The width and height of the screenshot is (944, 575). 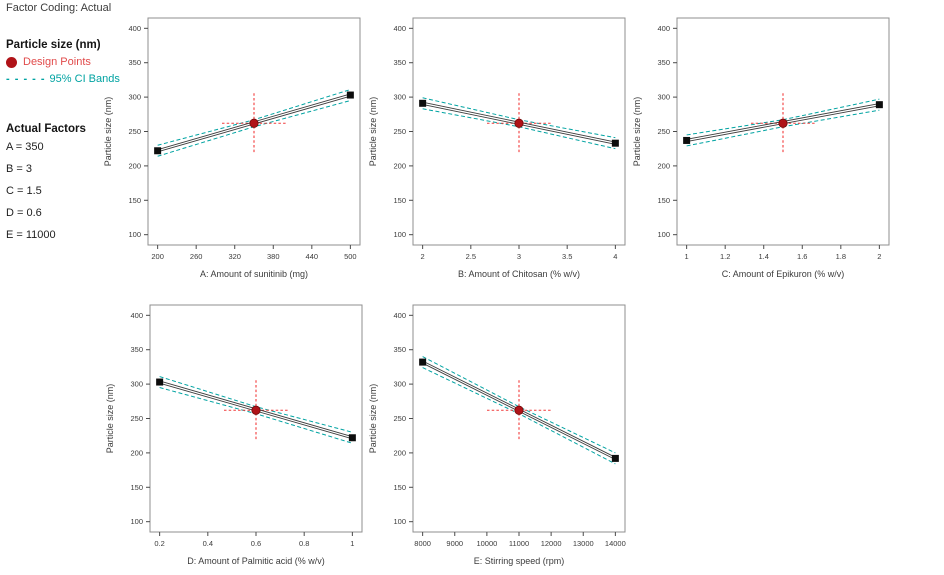 What do you see at coordinates (59, 8) in the screenshot?
I see `factor-coding-label: Factor Coding: Actual` at bounding box center [59, 8].